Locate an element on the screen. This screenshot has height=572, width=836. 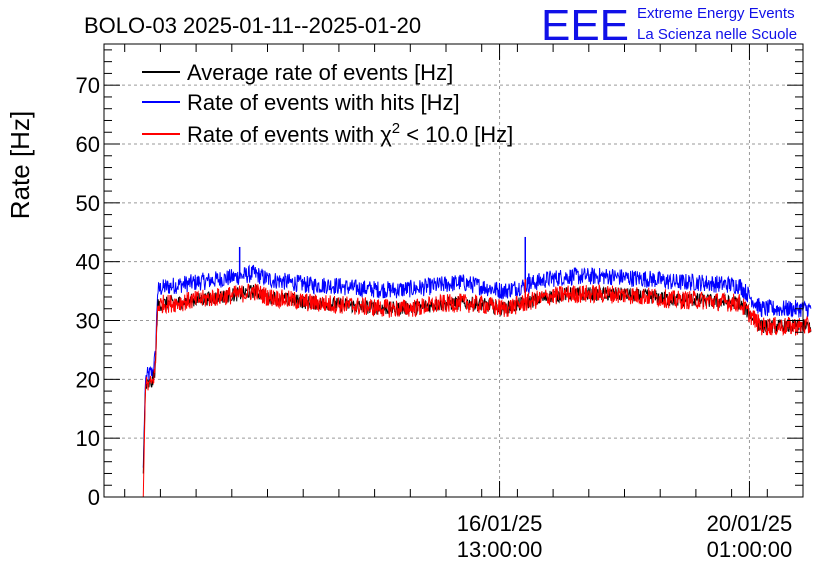
x-tick-label-time-0: 13:00:00 is located at coordinates (500, 549).